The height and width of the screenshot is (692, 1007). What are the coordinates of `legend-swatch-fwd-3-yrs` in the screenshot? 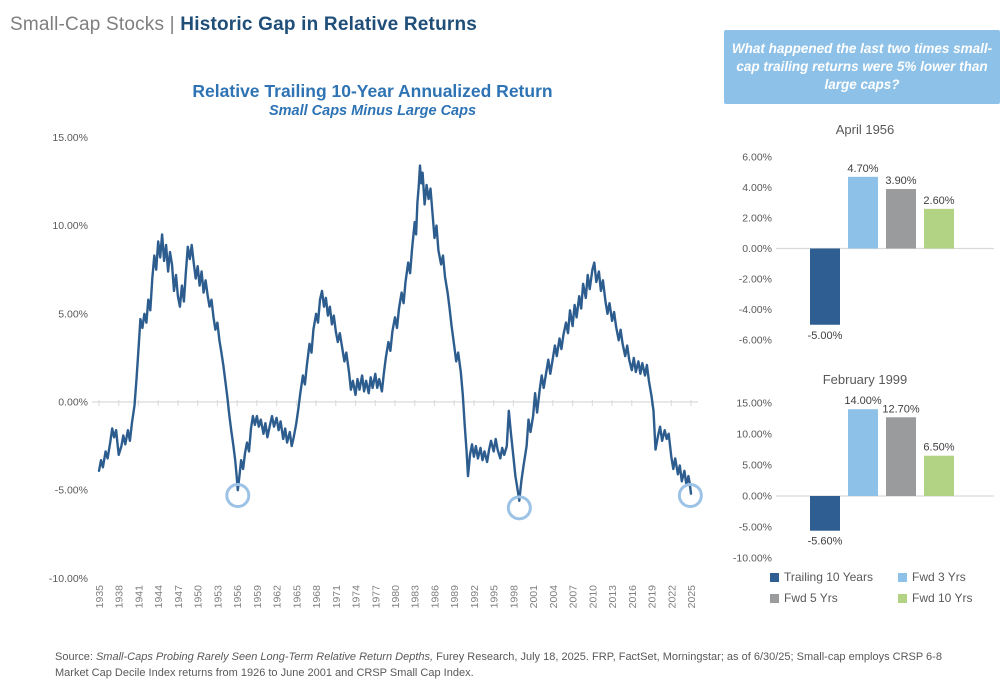 It's located at (902, 577).